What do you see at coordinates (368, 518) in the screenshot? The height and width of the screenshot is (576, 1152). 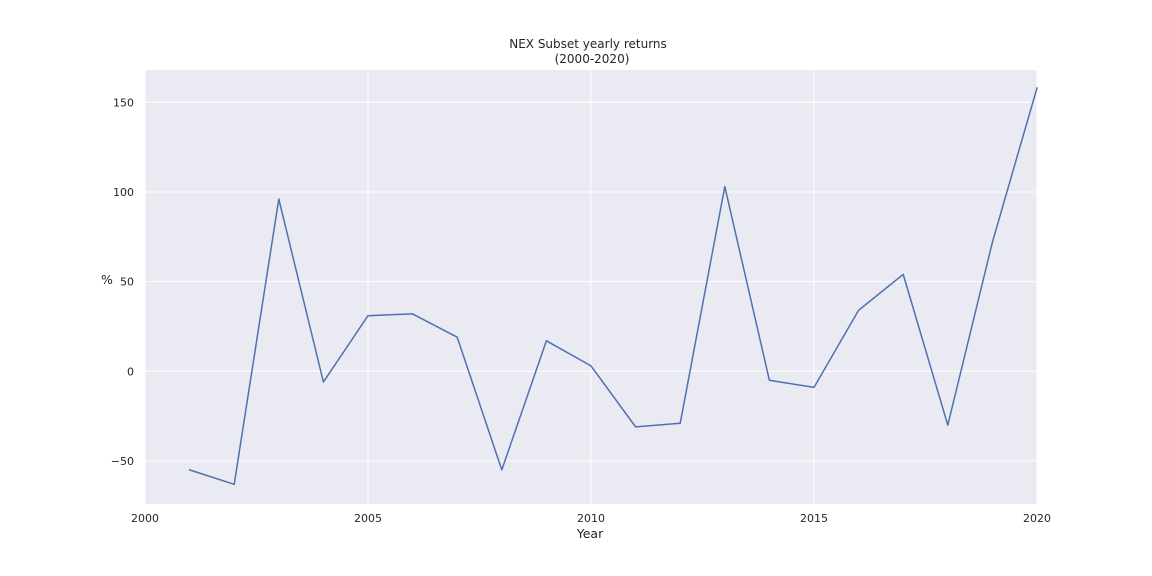 I see `x-tick-label: 2005` at bounding box center [368, 518].